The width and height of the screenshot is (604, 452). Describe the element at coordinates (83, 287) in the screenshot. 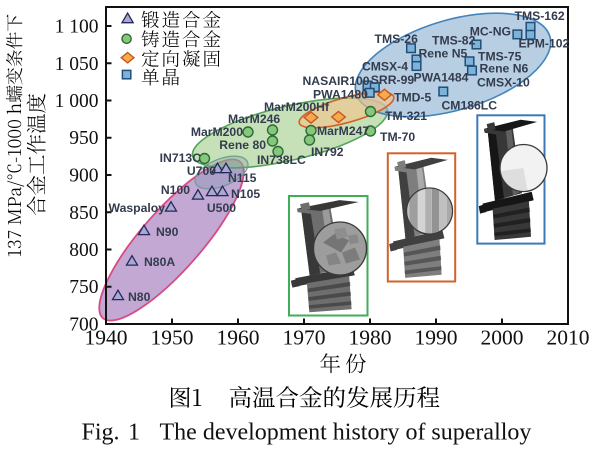

I see `svg-text: 750` at that location.